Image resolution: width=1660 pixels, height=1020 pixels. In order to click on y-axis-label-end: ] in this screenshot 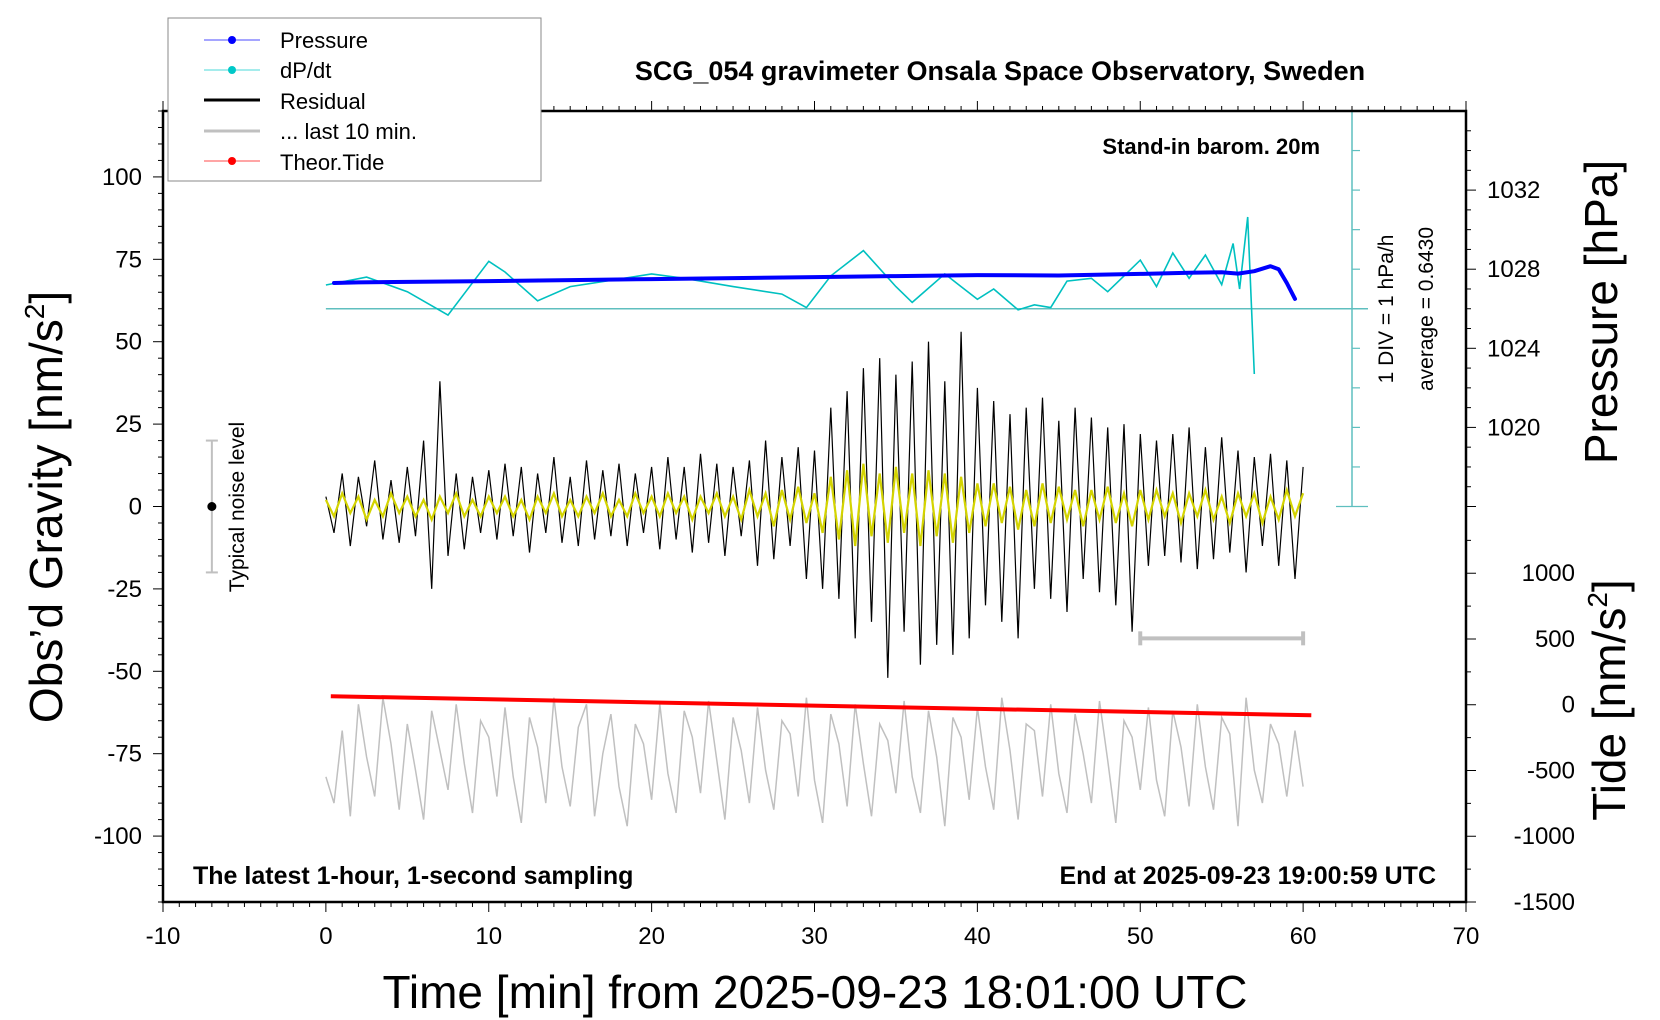, I will do `click(46, 297)`.